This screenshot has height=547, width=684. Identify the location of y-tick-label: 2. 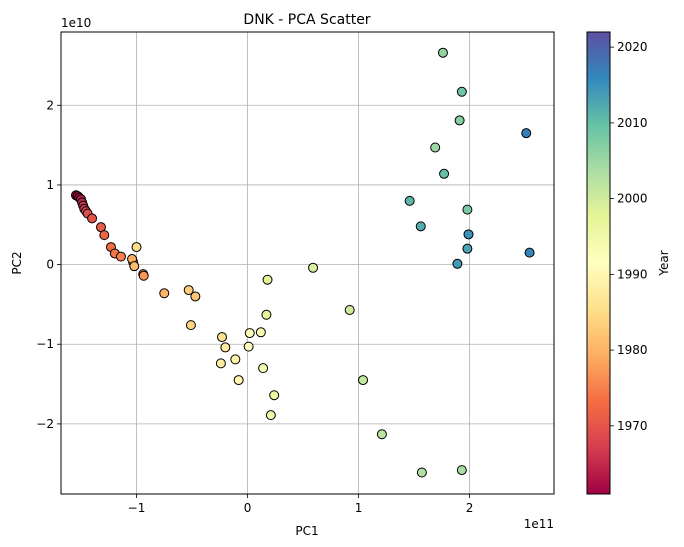
(50, 105).